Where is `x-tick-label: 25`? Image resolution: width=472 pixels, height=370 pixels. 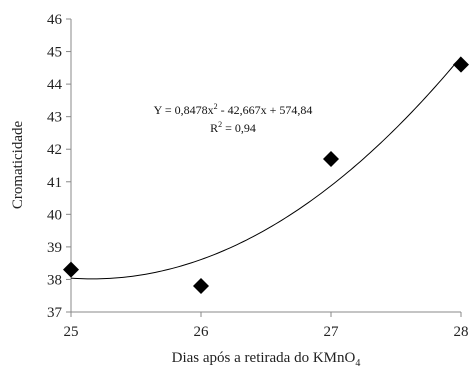 x-tick-label: 25 is located at coordinates (71, 332).